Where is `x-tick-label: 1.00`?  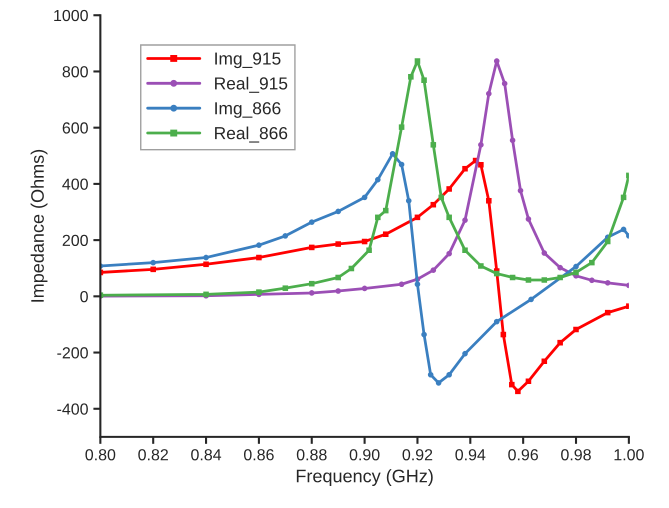 x-tick-label: 1.00 is located at coordinates (629, 454).